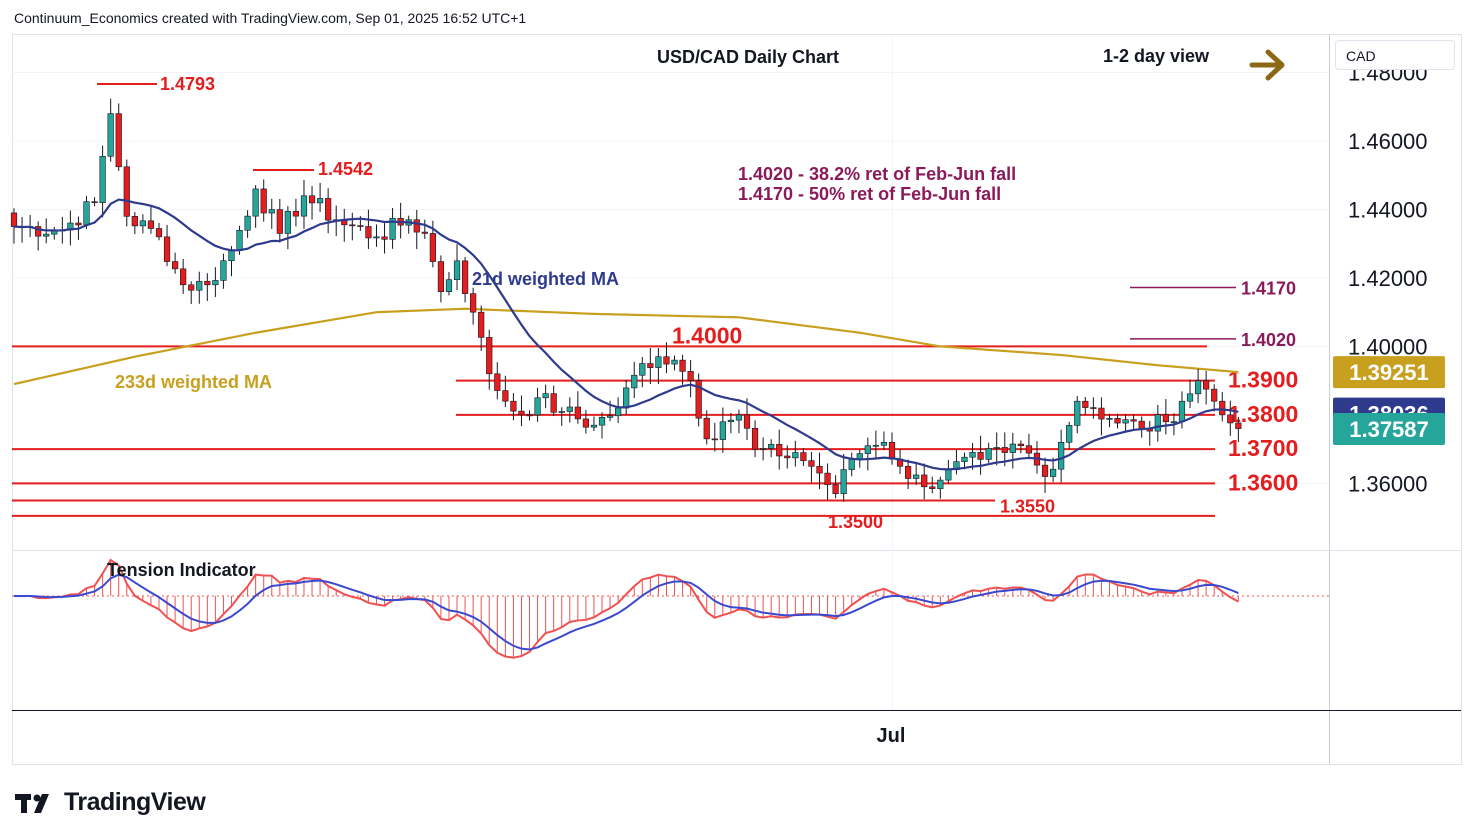 Image resolution: width=1474 pixels, height=840 pixels. I want to click on tension-indicator-label: Tension Indicator, so click(181, 570).